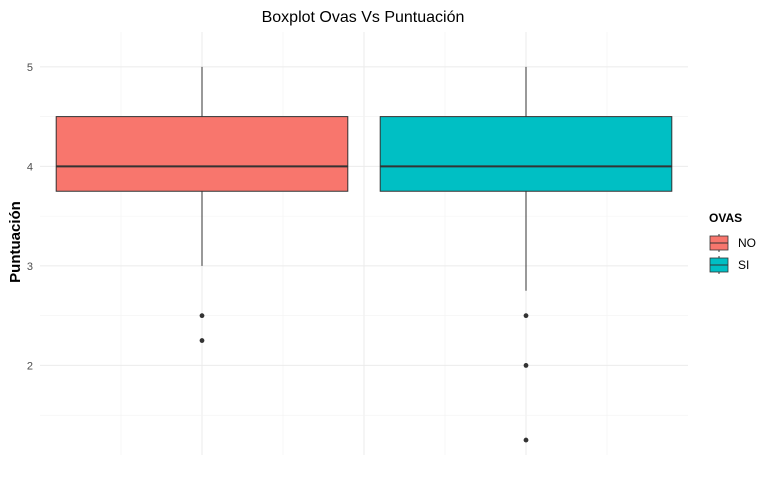  Describe the element at coordinates (363, 17) in the screenshot. I see `chart-title: Boxplot Ovas Vs Puntuación` at that location.